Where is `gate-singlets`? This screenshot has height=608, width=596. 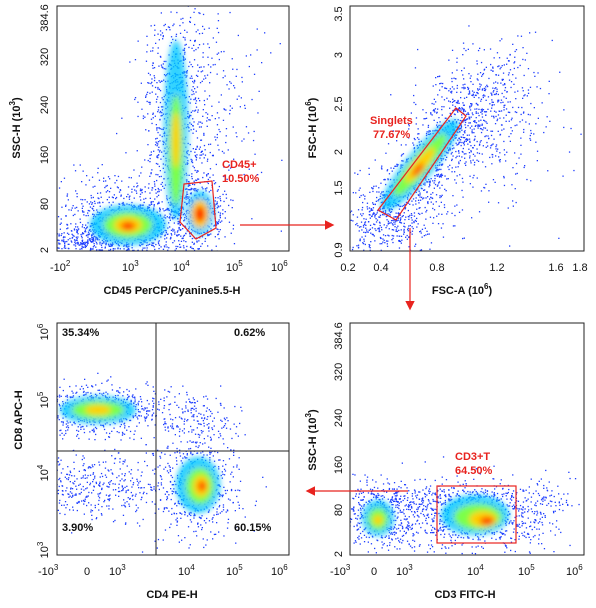 gate-singlets is located at coordinates (422, 164).